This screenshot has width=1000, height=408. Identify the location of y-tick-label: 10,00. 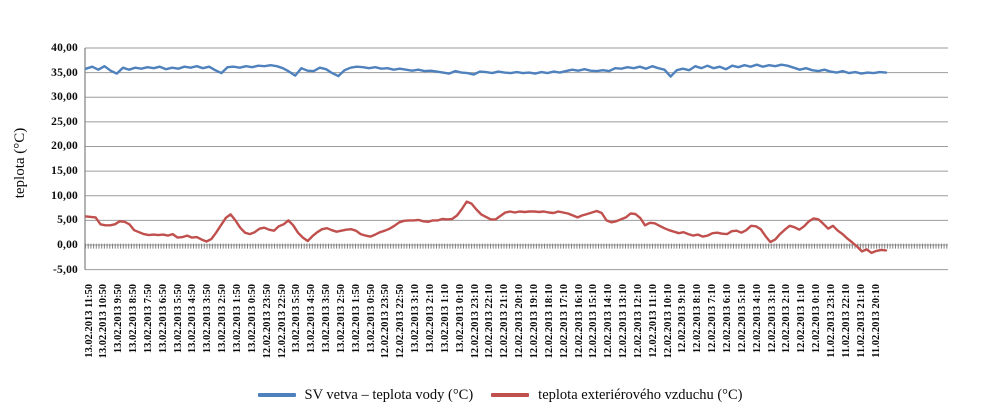
(64, 195).